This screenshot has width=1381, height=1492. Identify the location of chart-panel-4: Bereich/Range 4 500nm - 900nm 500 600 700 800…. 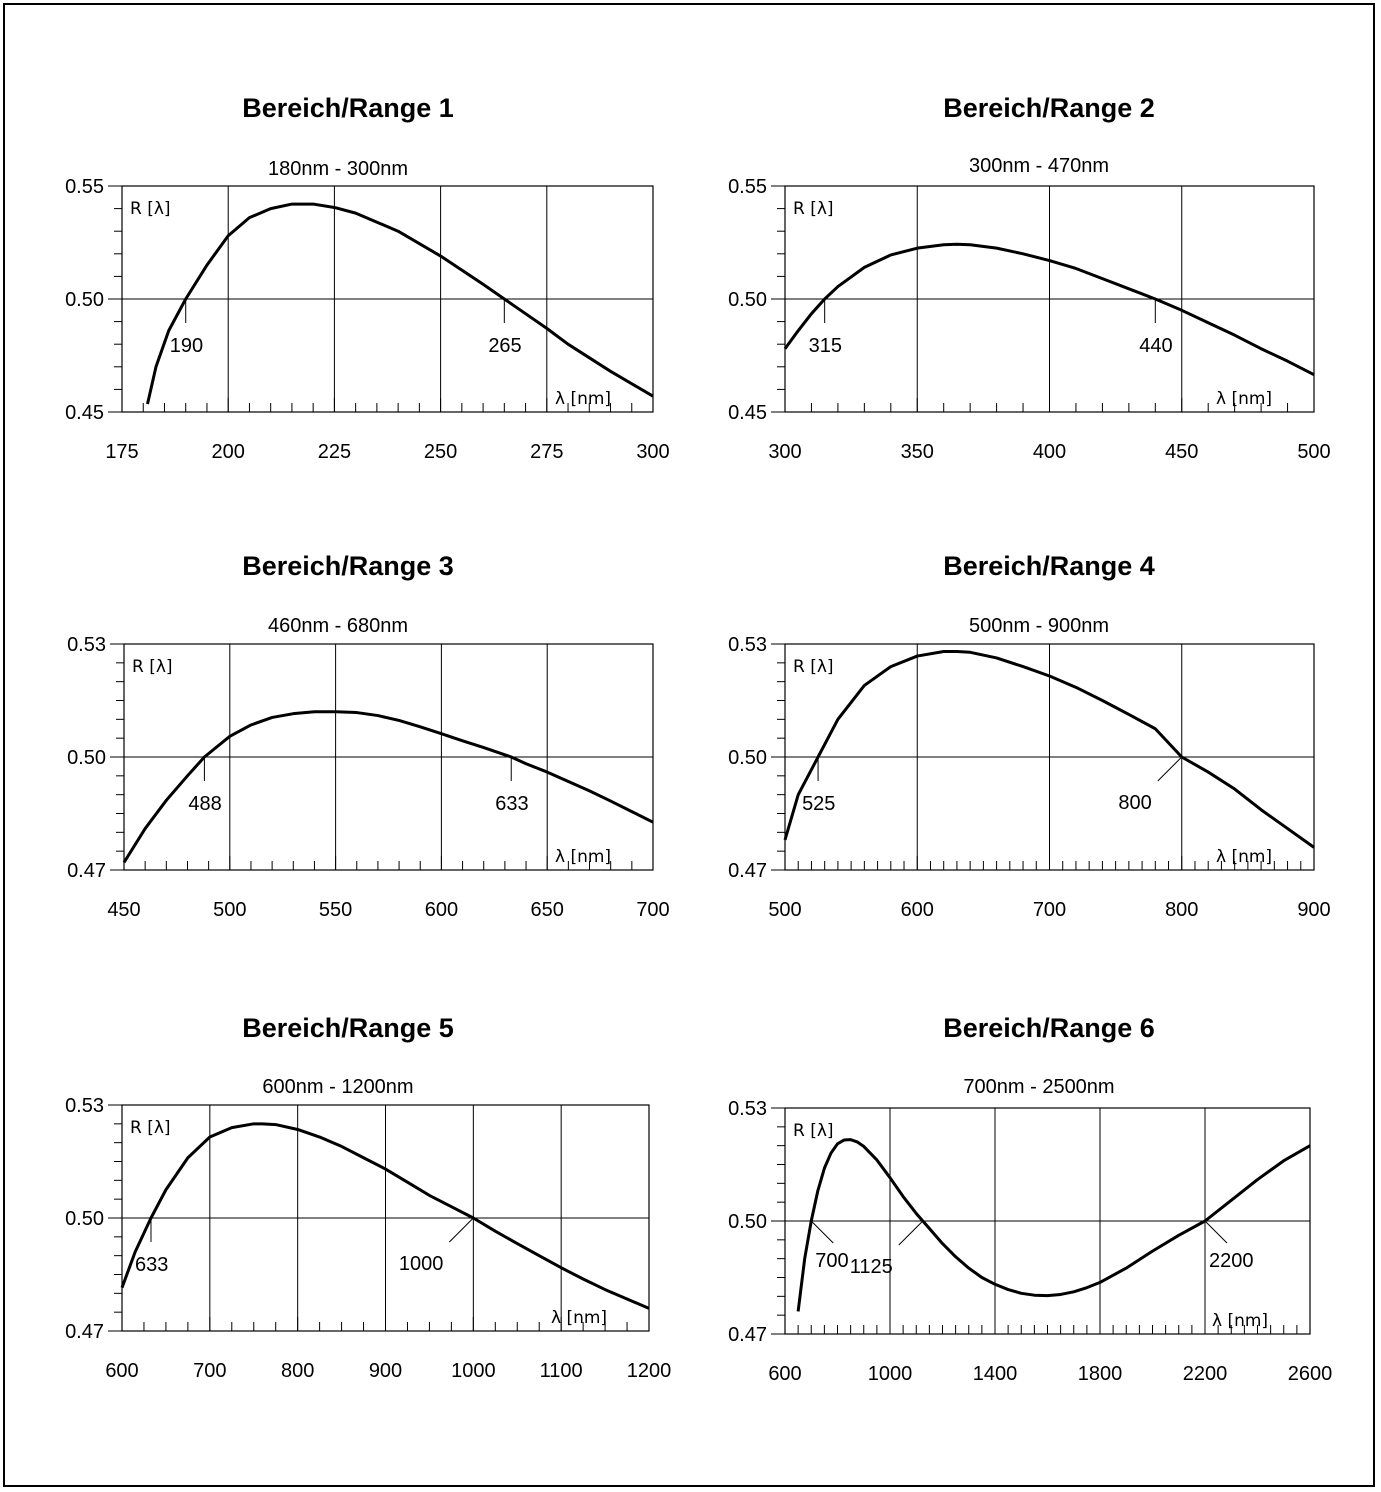
(1029, 736).